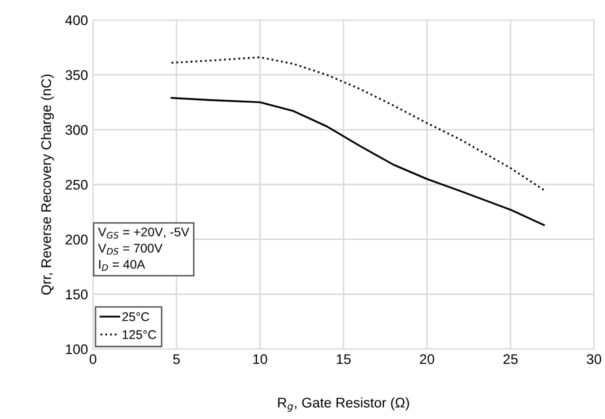  Describe the element at coordinates (427, 359) in the screenshot. I see `x-tick-label: 20` at that location.